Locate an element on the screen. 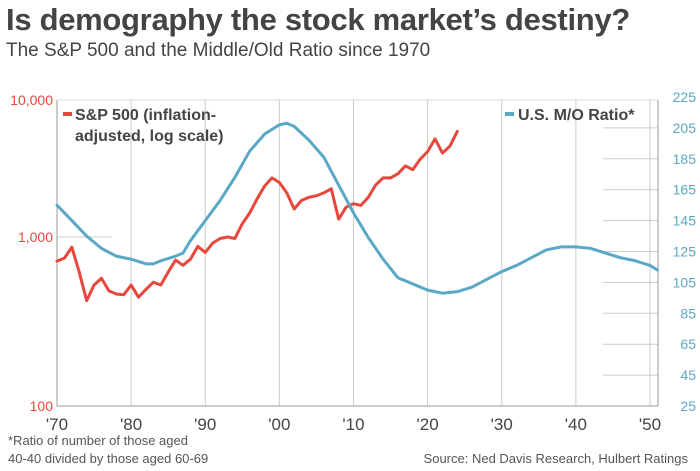  legend-label-sp500-line1: S&P 500 (inflation- is located at coordinates (145, 115).